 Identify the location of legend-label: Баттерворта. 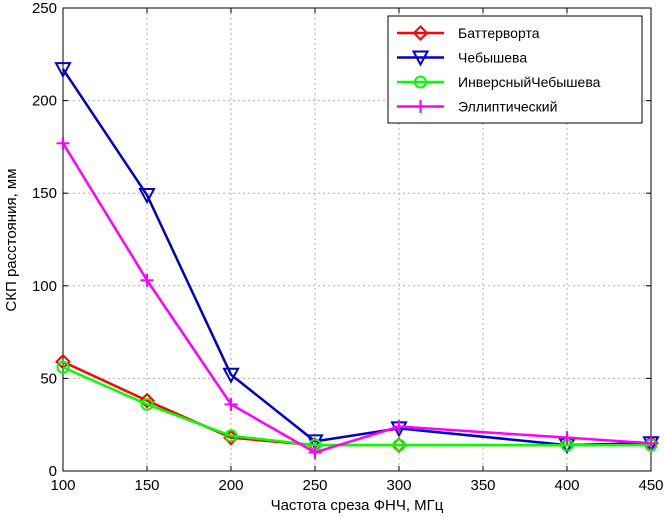
(499, 33).